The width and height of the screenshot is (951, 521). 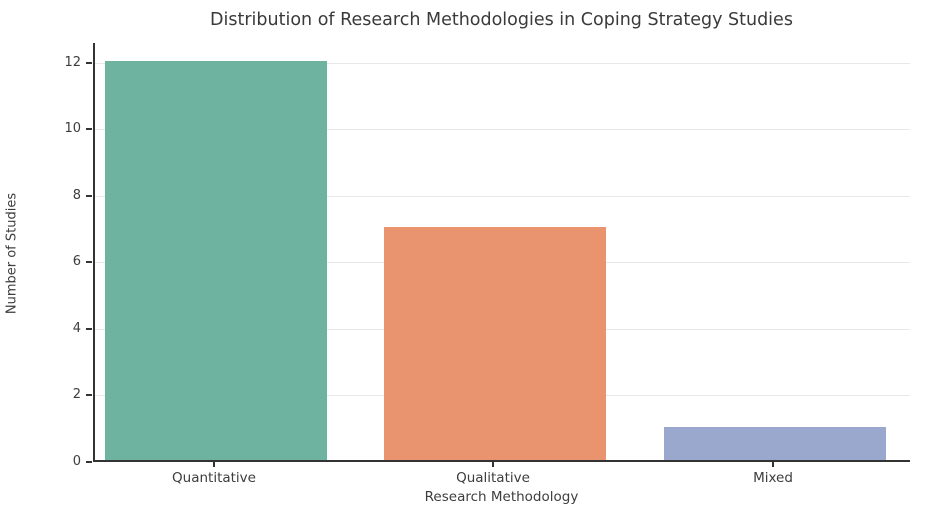 What do you see at coordinates (493, 478) in the screenshot?
I see `x-tick-label-qualitative: Qualitative` at bounding box center [493, 478].